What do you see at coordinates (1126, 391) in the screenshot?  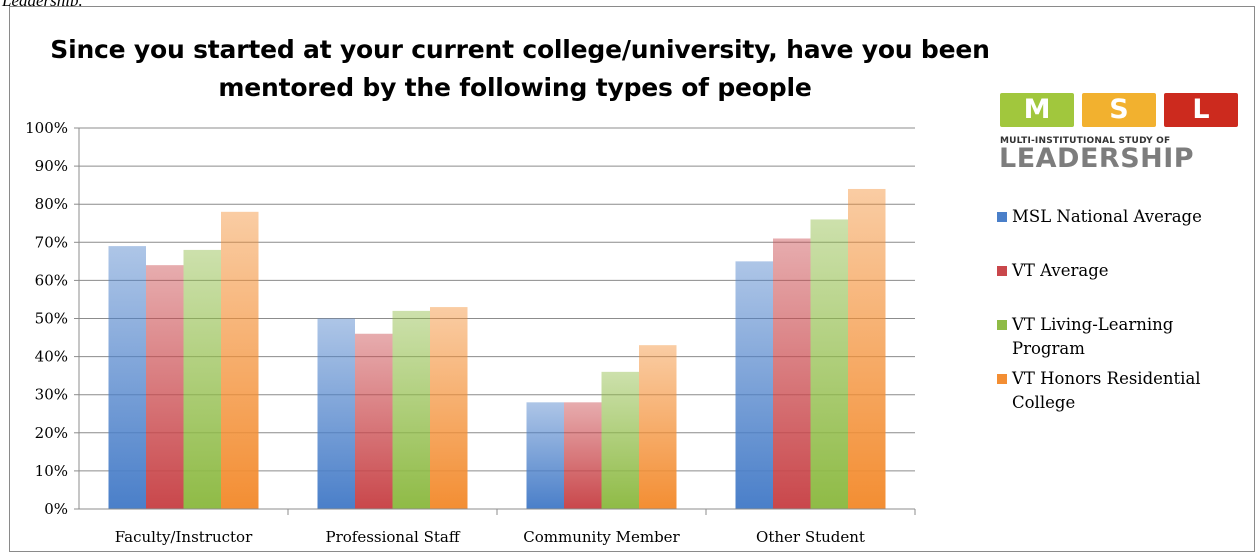 I see `legend-item-vt-honors: VT Honors Residential College` at bounding box center [1126, 391].